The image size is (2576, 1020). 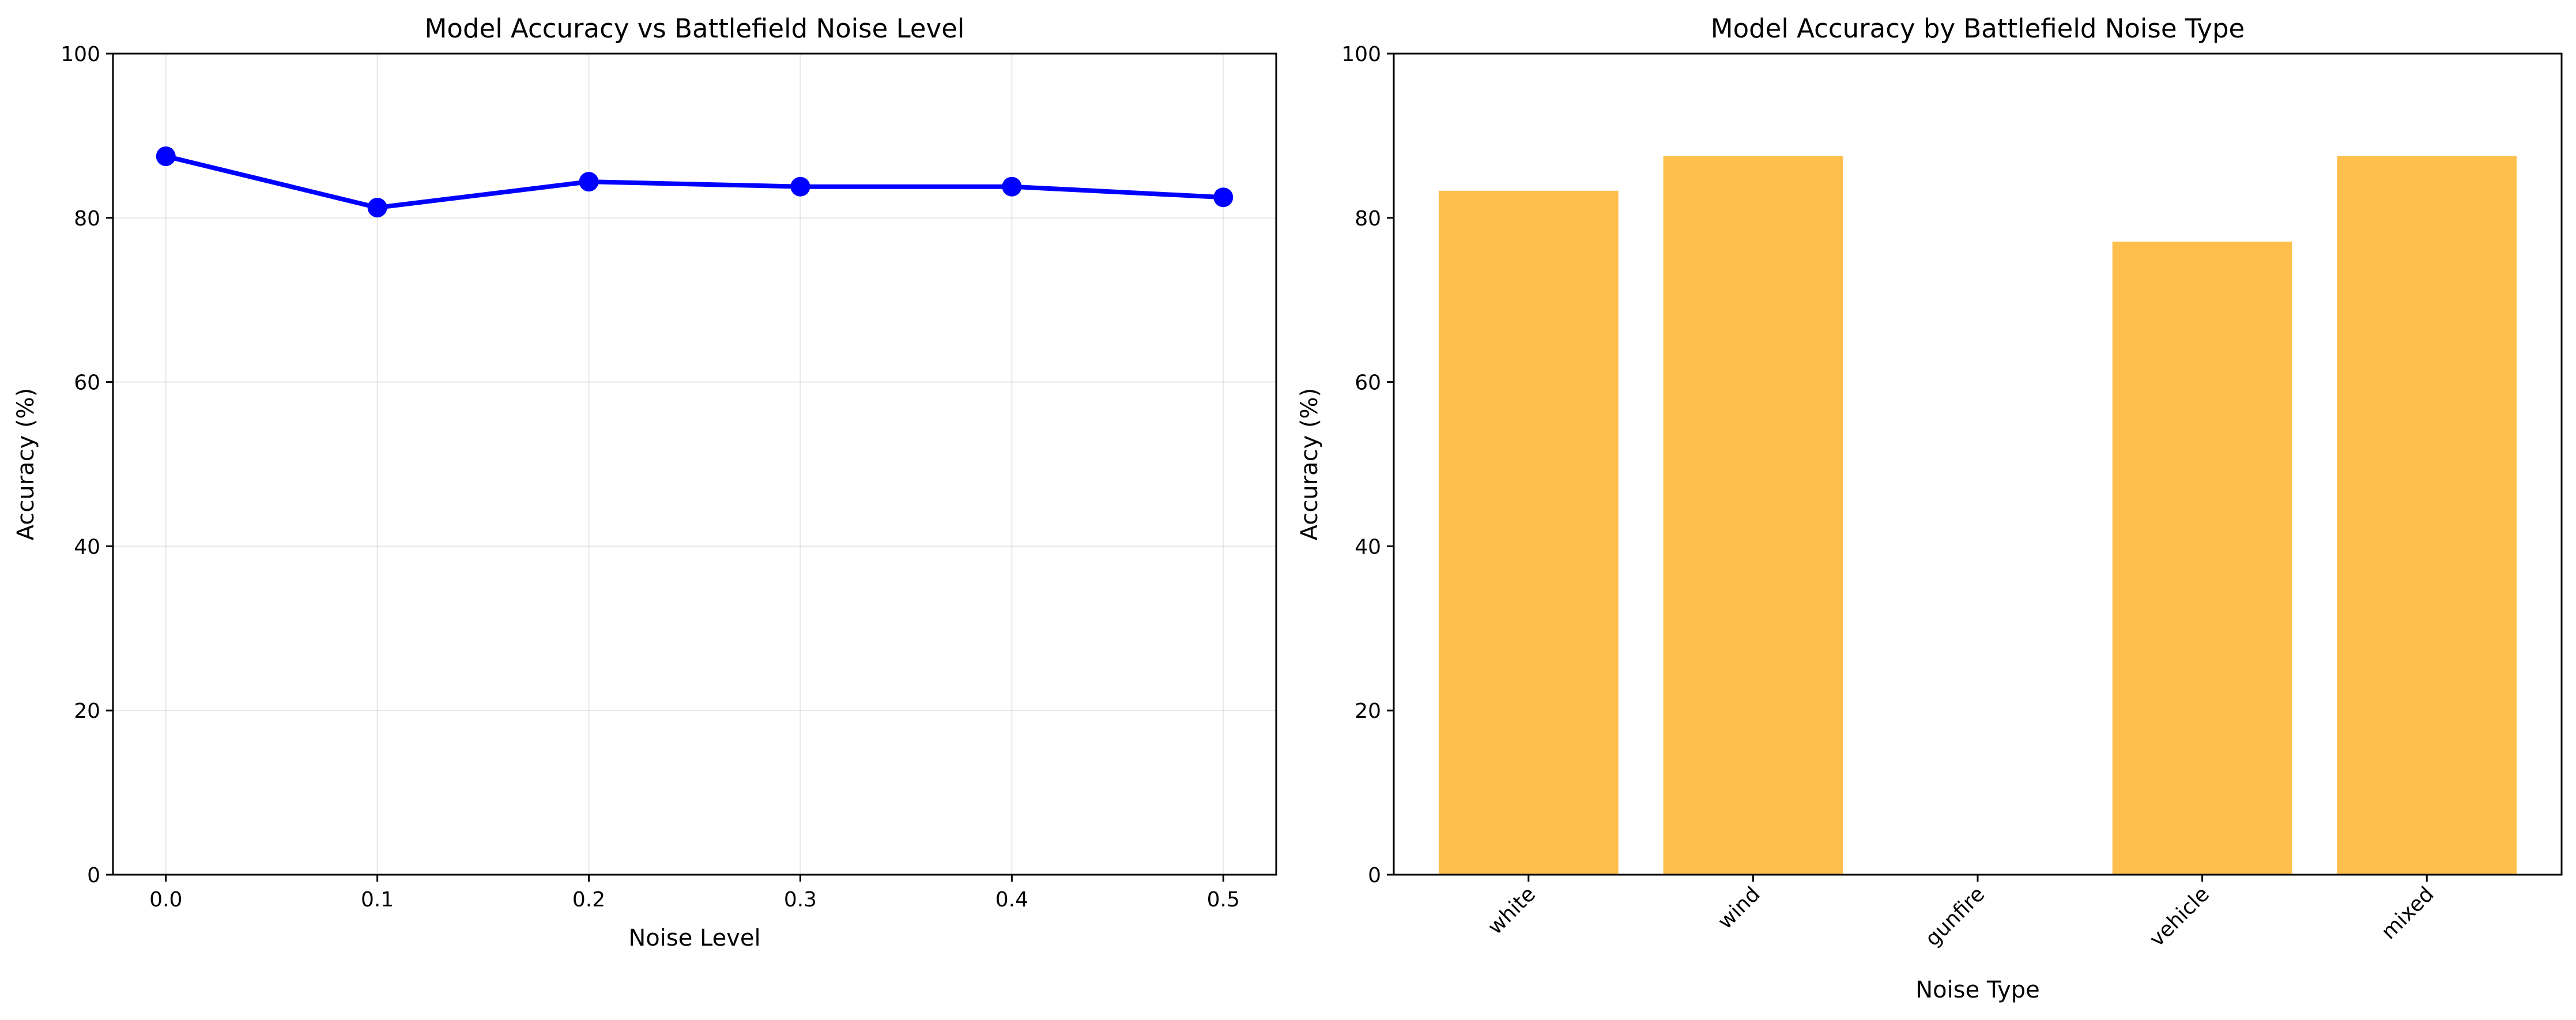 I want to click on line-chart-y-tick-label: 20, so click(x=87, y=711).